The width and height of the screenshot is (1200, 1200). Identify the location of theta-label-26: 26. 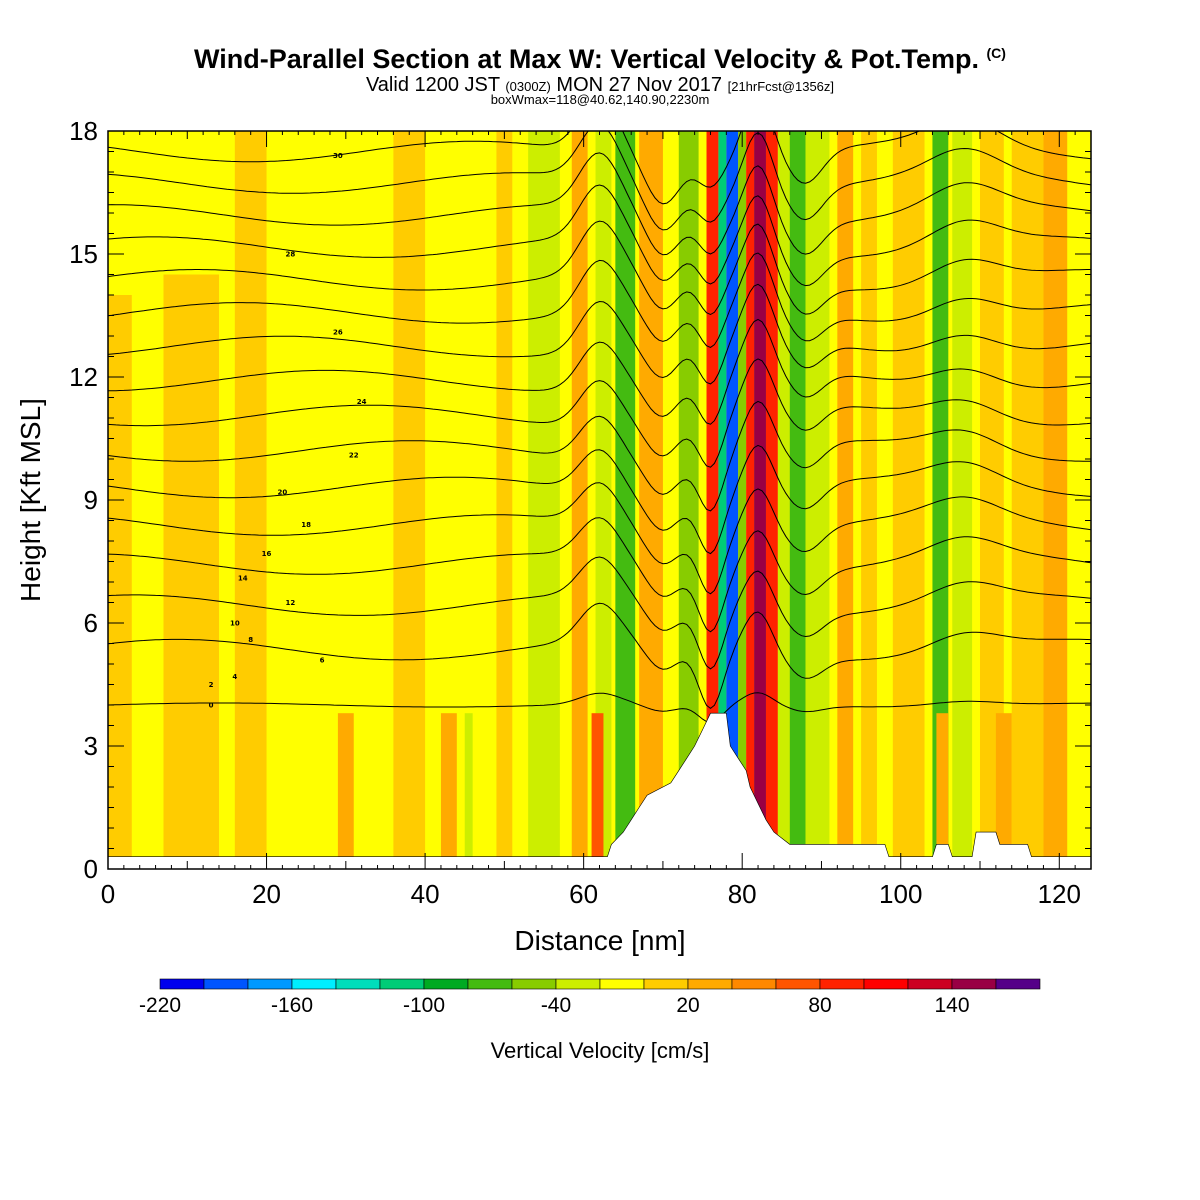
(338, 332).